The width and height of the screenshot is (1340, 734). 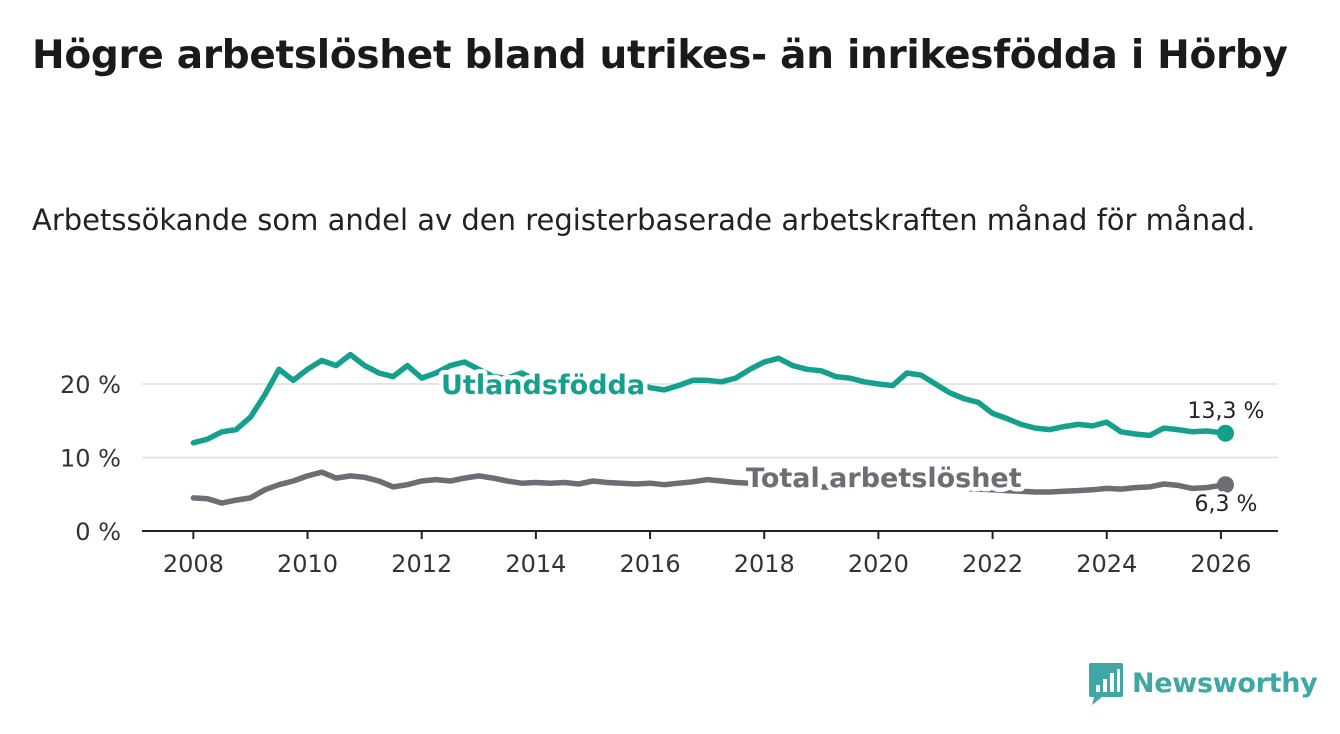 I want to click on x-tick-label: 2014, so click(x=535, y=564).